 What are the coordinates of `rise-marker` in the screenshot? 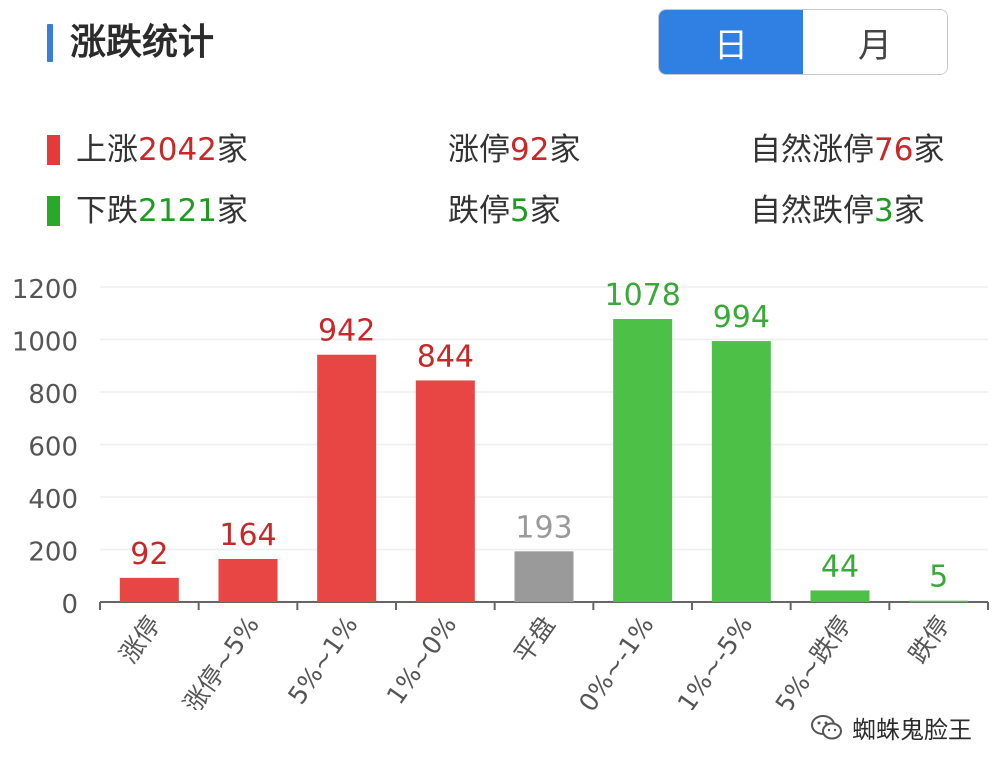 It's located at (53, 150).